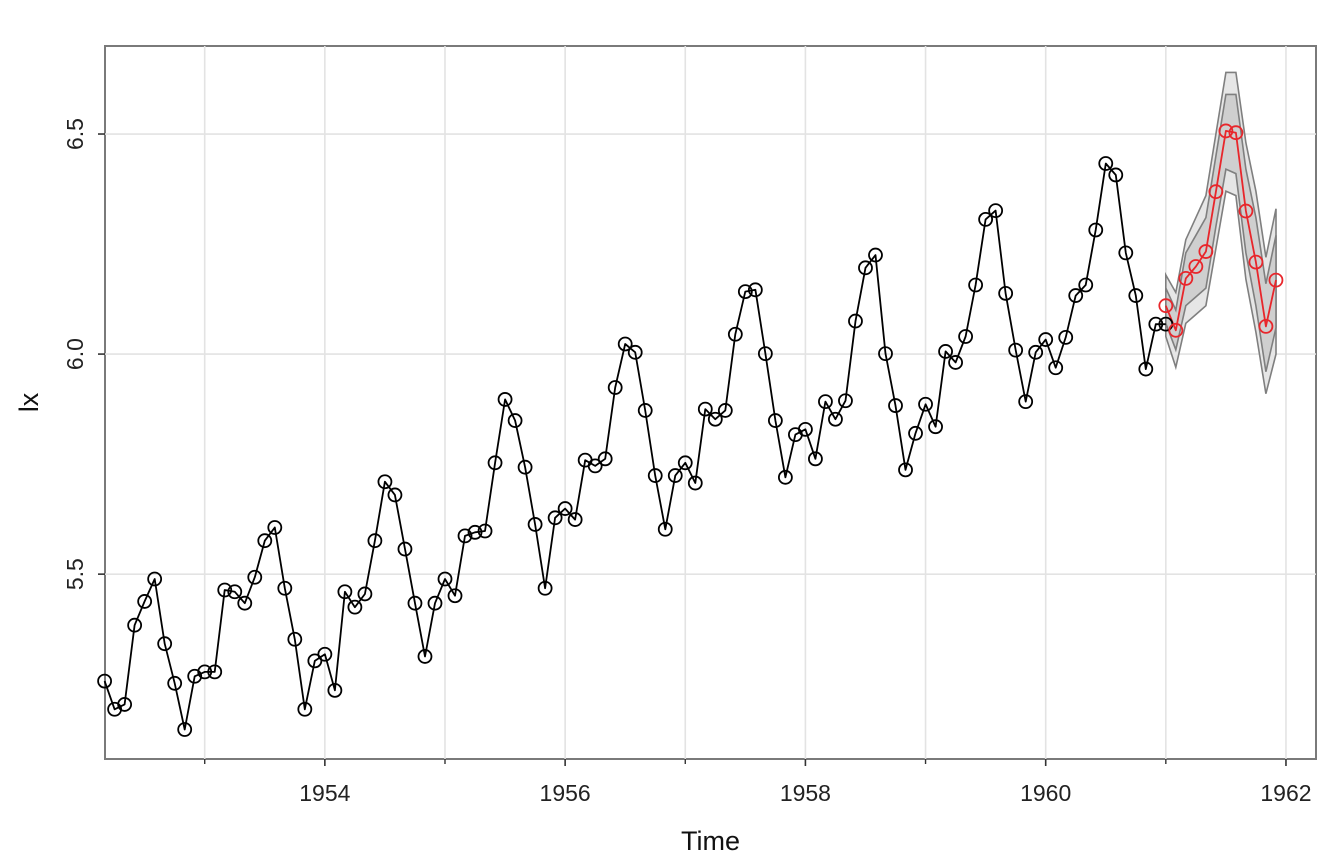 The height and width of the screenshot is (864, 1344). I want to click on x-tick-label: 1954, so click(324, 793).